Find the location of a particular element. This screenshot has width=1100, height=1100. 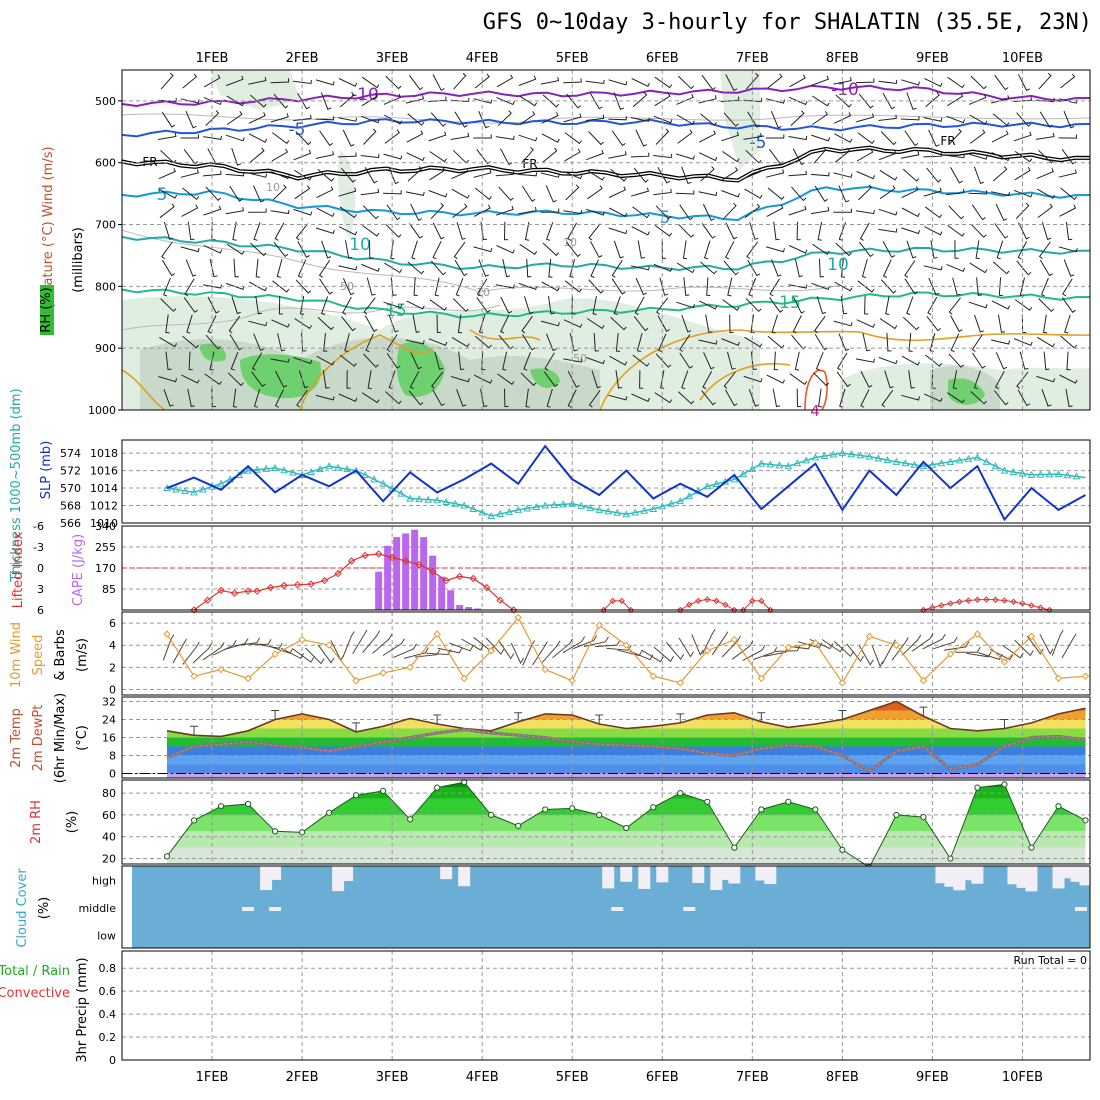

slp-tick: 1016 is located at coordinates (104, 471).